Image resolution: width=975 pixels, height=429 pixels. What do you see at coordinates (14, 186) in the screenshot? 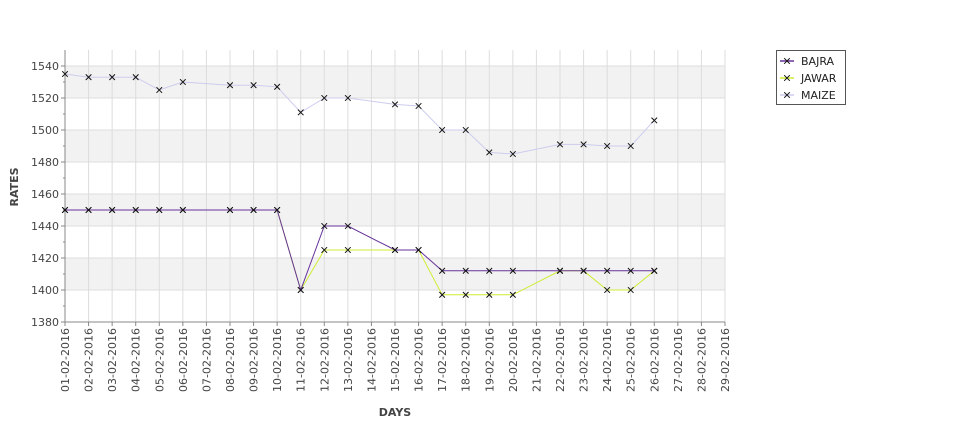
I see `y-axis-title: RATES` at bounding box center [14, 186].